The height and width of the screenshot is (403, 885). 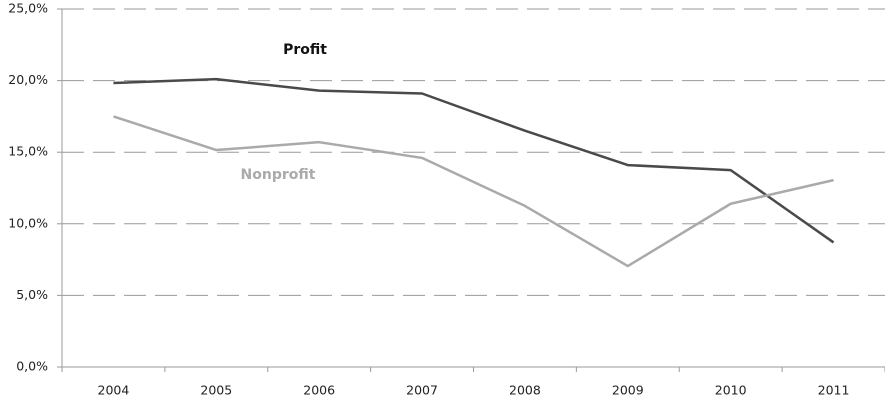 What do you see at coordinates (114, 390) in the screenshot?
I see `x-tick-label: 2004` at bounding box center [114, 390].